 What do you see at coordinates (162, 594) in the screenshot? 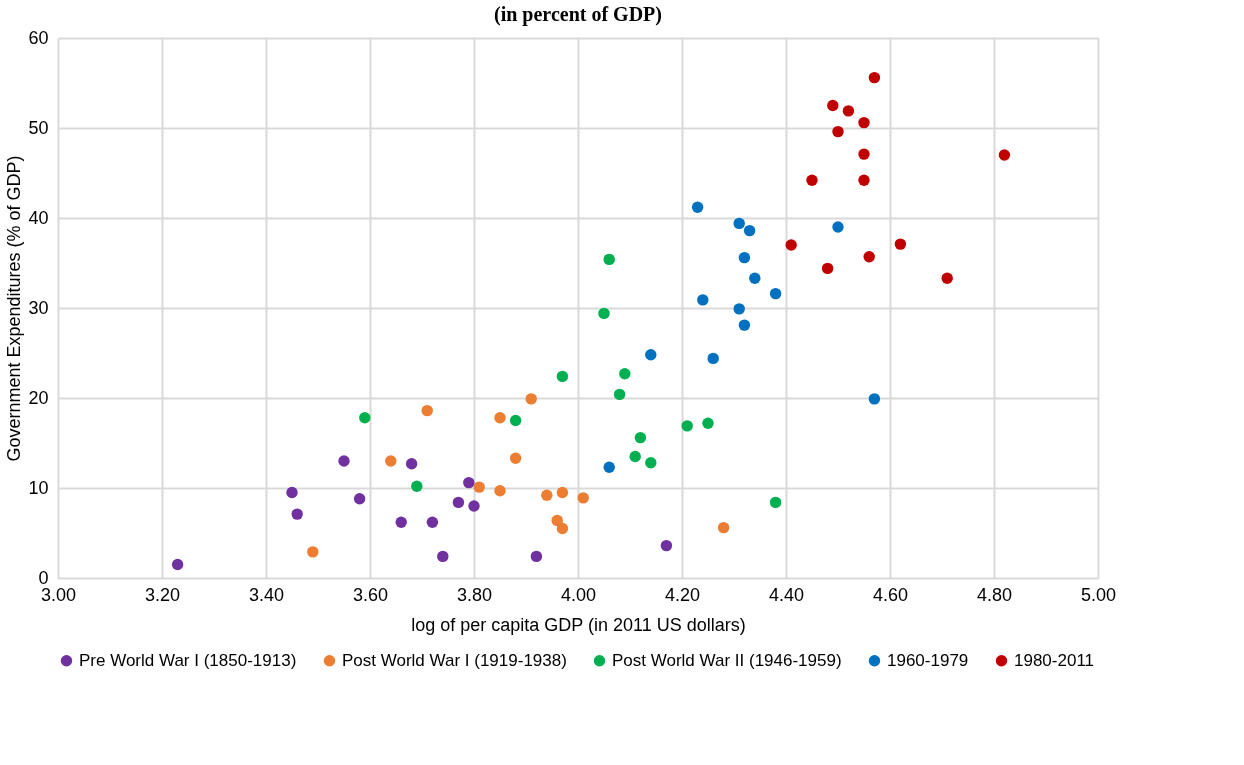
I see `x-tick-label: 3.20` at bounding box center [162, 594].